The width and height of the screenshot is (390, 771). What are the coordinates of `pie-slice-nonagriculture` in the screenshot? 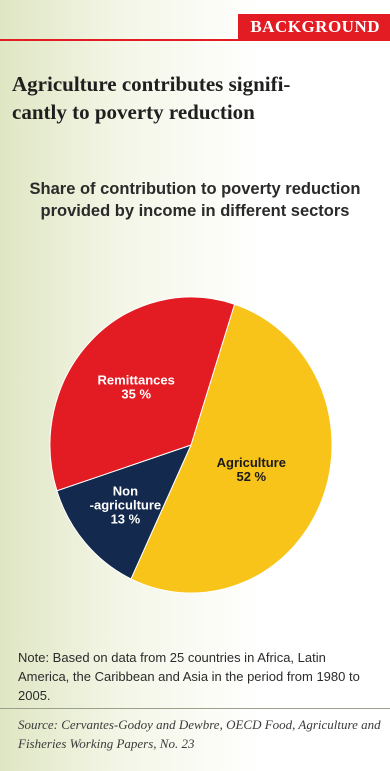 It's located at (124, 512).